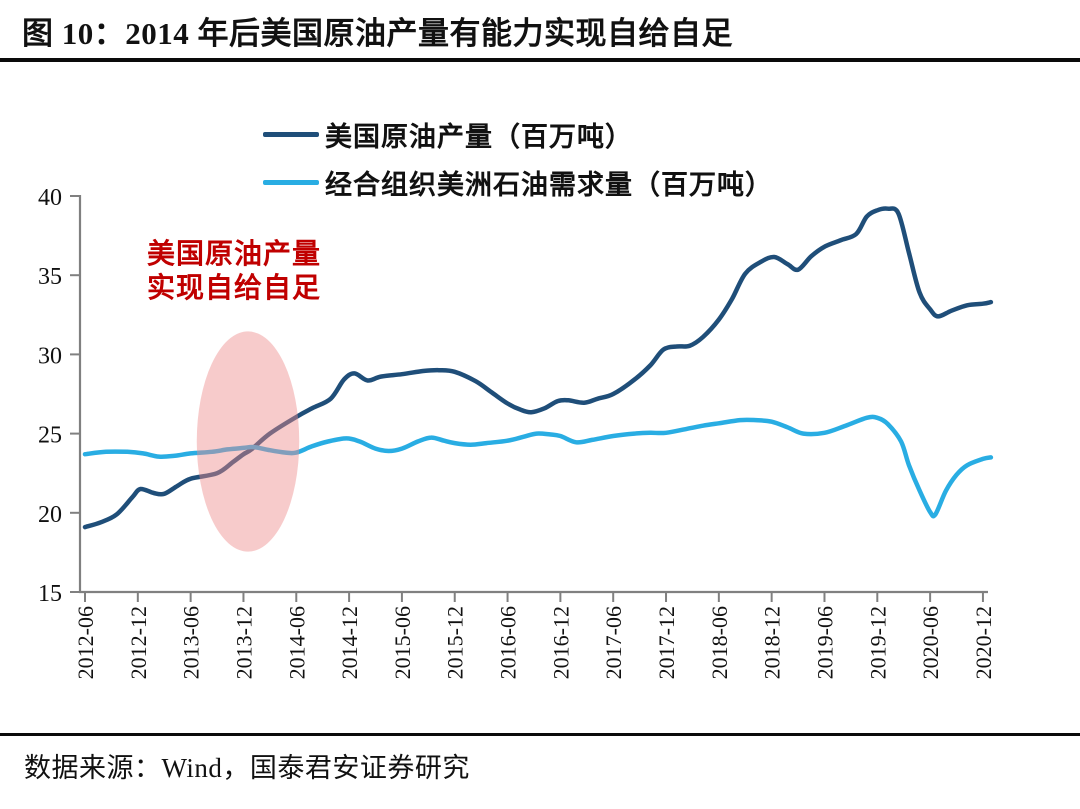 Image resolution: width=1080 pixels, height=809 pixels. Describe the element at coordinates (549, 184) in the screenshot. I see `legend-label-demand: 经合组织美洲石油需求量（百万吨）` at that location.